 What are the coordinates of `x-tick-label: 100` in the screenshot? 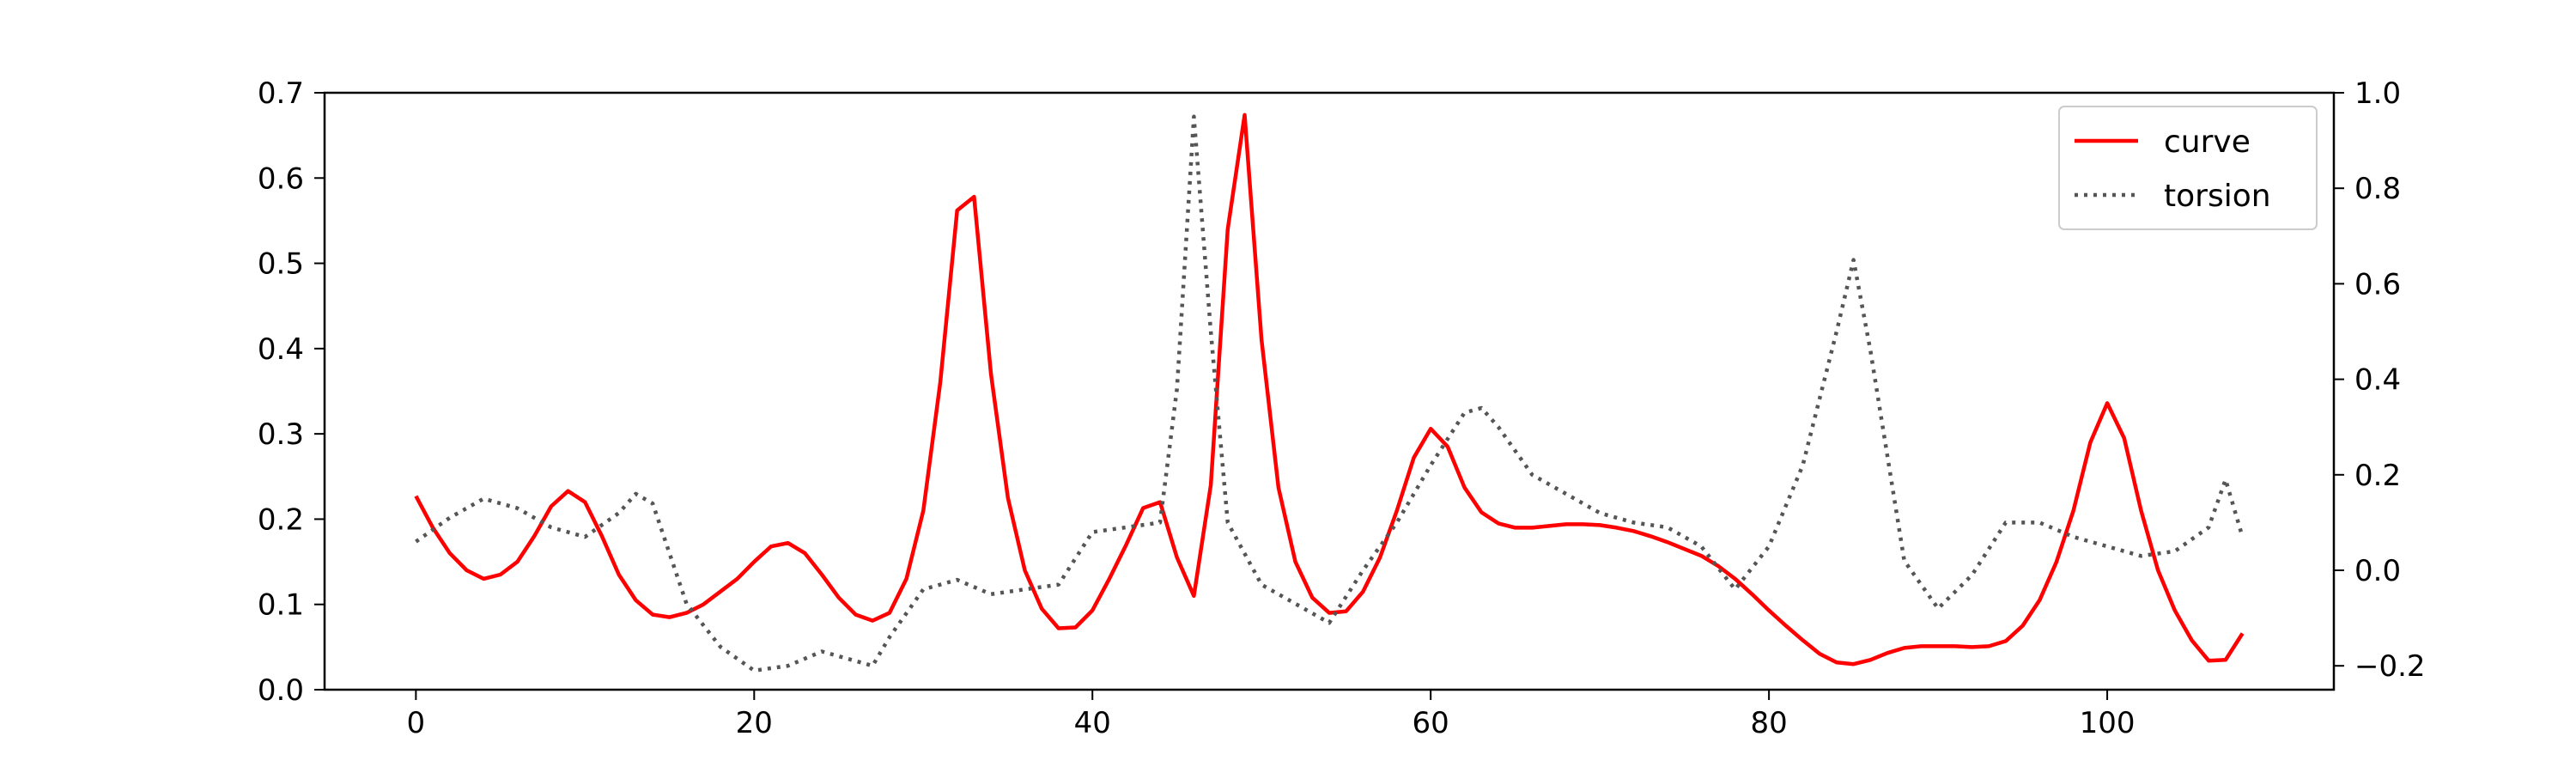 It's located at (2108, 723).